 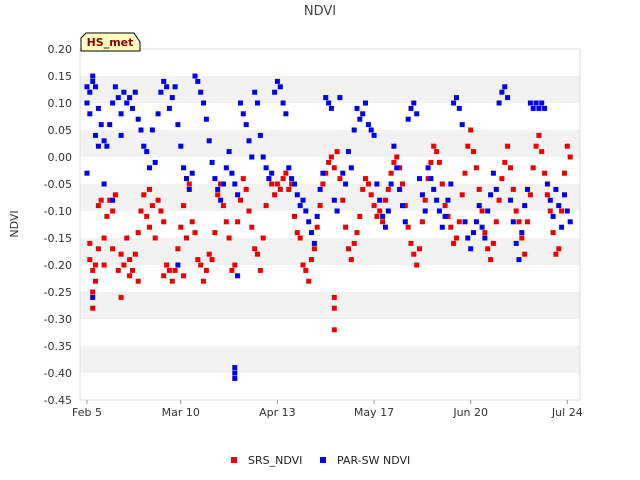 What do you see at coordinates (58, 184) in the screenshot?
I see `y-tick-label: -0.05` at bounding box center [58, 184].